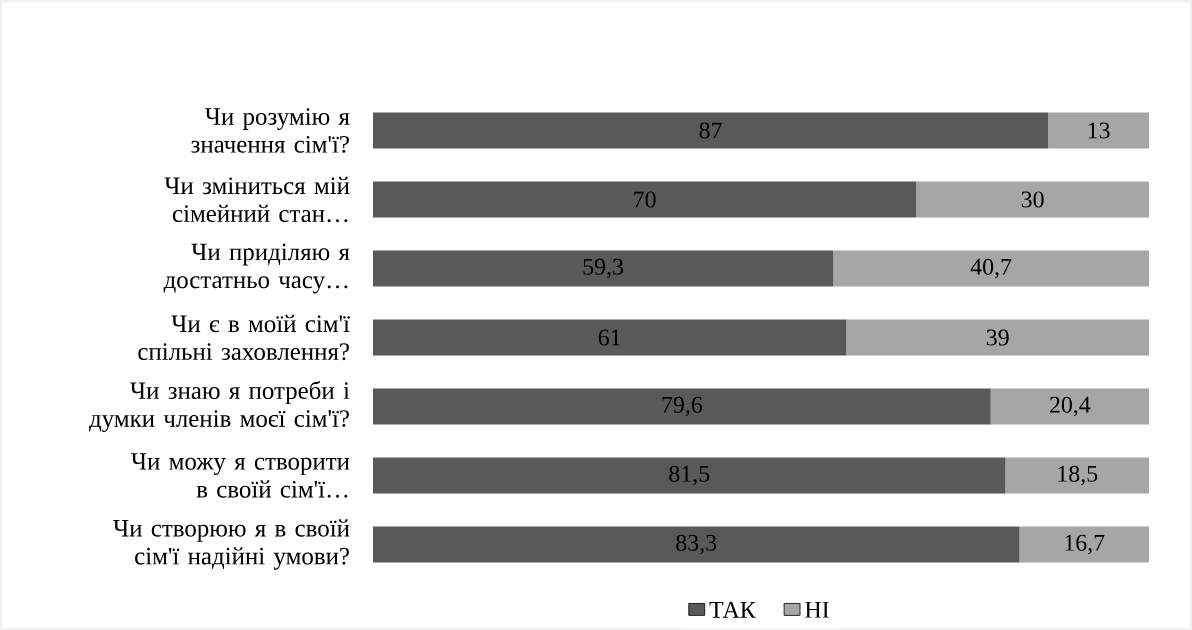 Image resolution: width=1192 pixels, height=630 pixels. I want to click on data-label: 83,3, so click(696, 544).